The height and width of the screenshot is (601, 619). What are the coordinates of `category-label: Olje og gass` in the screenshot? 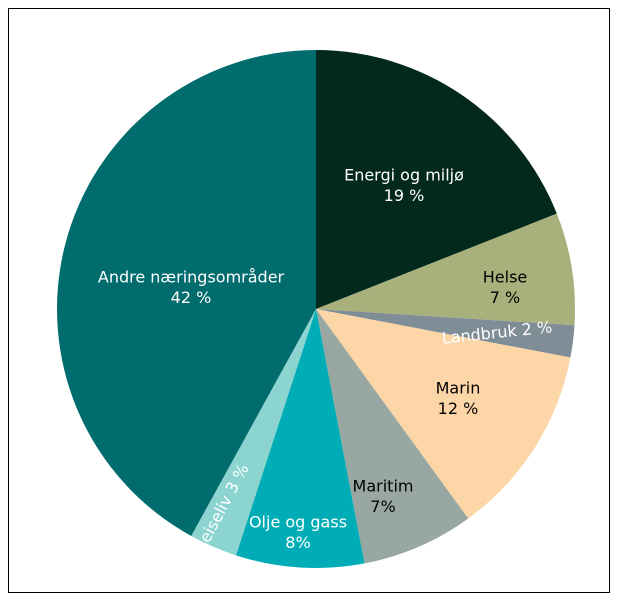 It's located at (298, 521).